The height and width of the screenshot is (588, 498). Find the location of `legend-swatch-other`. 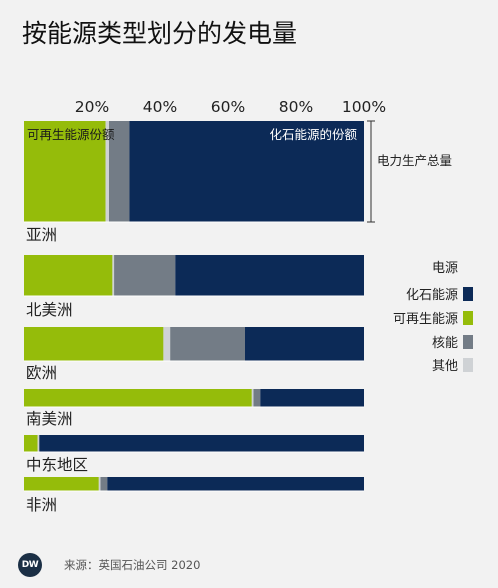

legend-swatch-other is located at coordinates (468, 365).